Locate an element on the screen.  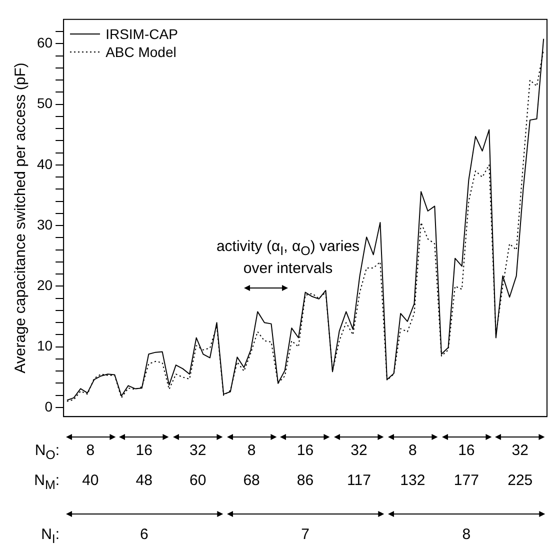
y-tick-label: 50 is located at coordinates (44, 103).